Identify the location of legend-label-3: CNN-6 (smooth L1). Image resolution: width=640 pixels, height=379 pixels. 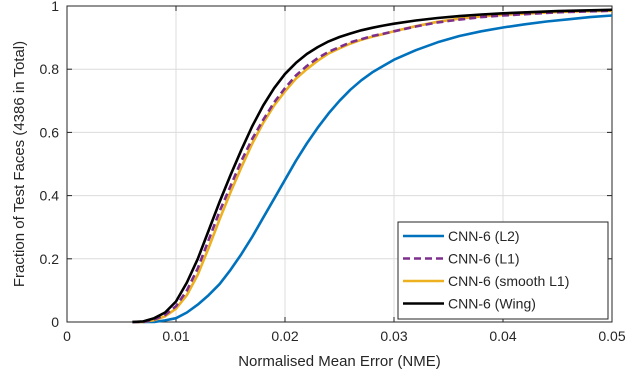
(508, 281).